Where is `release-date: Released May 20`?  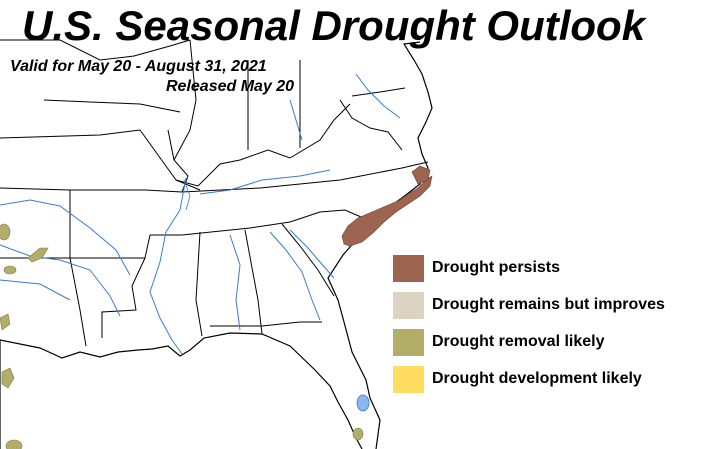
release-date: Released May 20 is located at coordinates (230, 86).